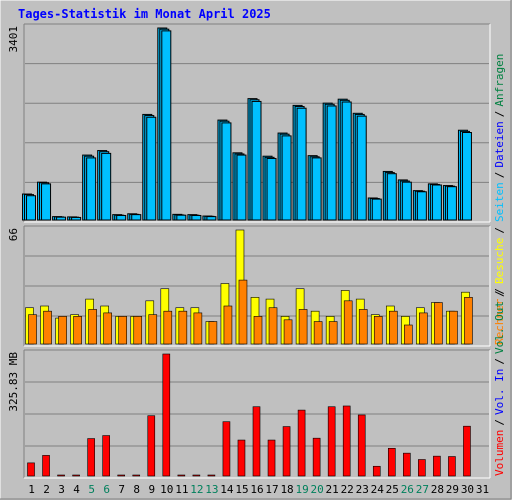  Describe the element at coordinates (499, 144) in the screenshot. I see `legend-files: Dateien` at that location.